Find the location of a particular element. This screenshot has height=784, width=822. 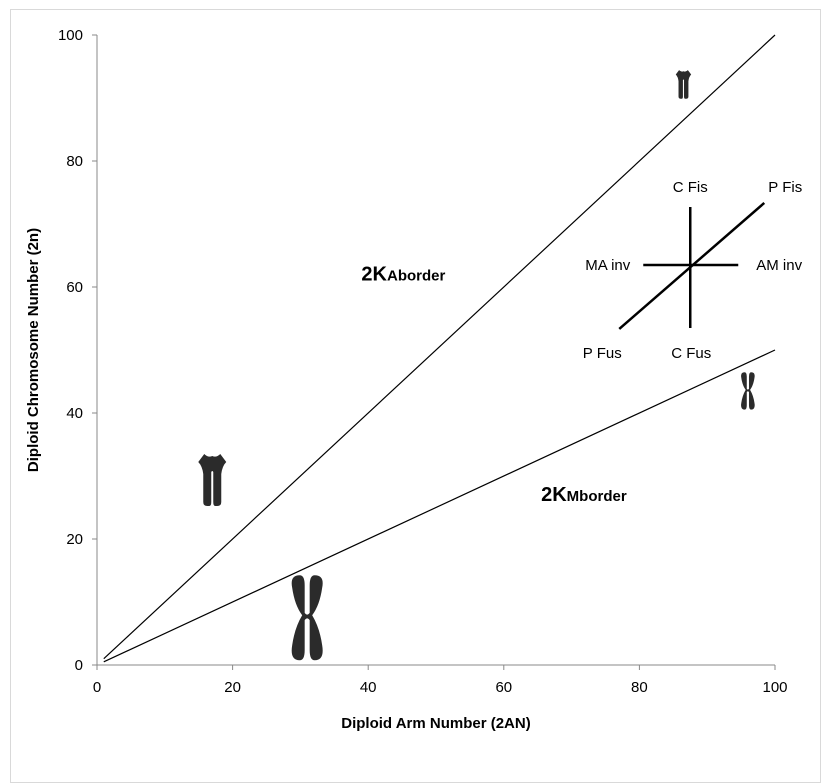

y-tick-label: 40 is located at coordinates (74, 413).